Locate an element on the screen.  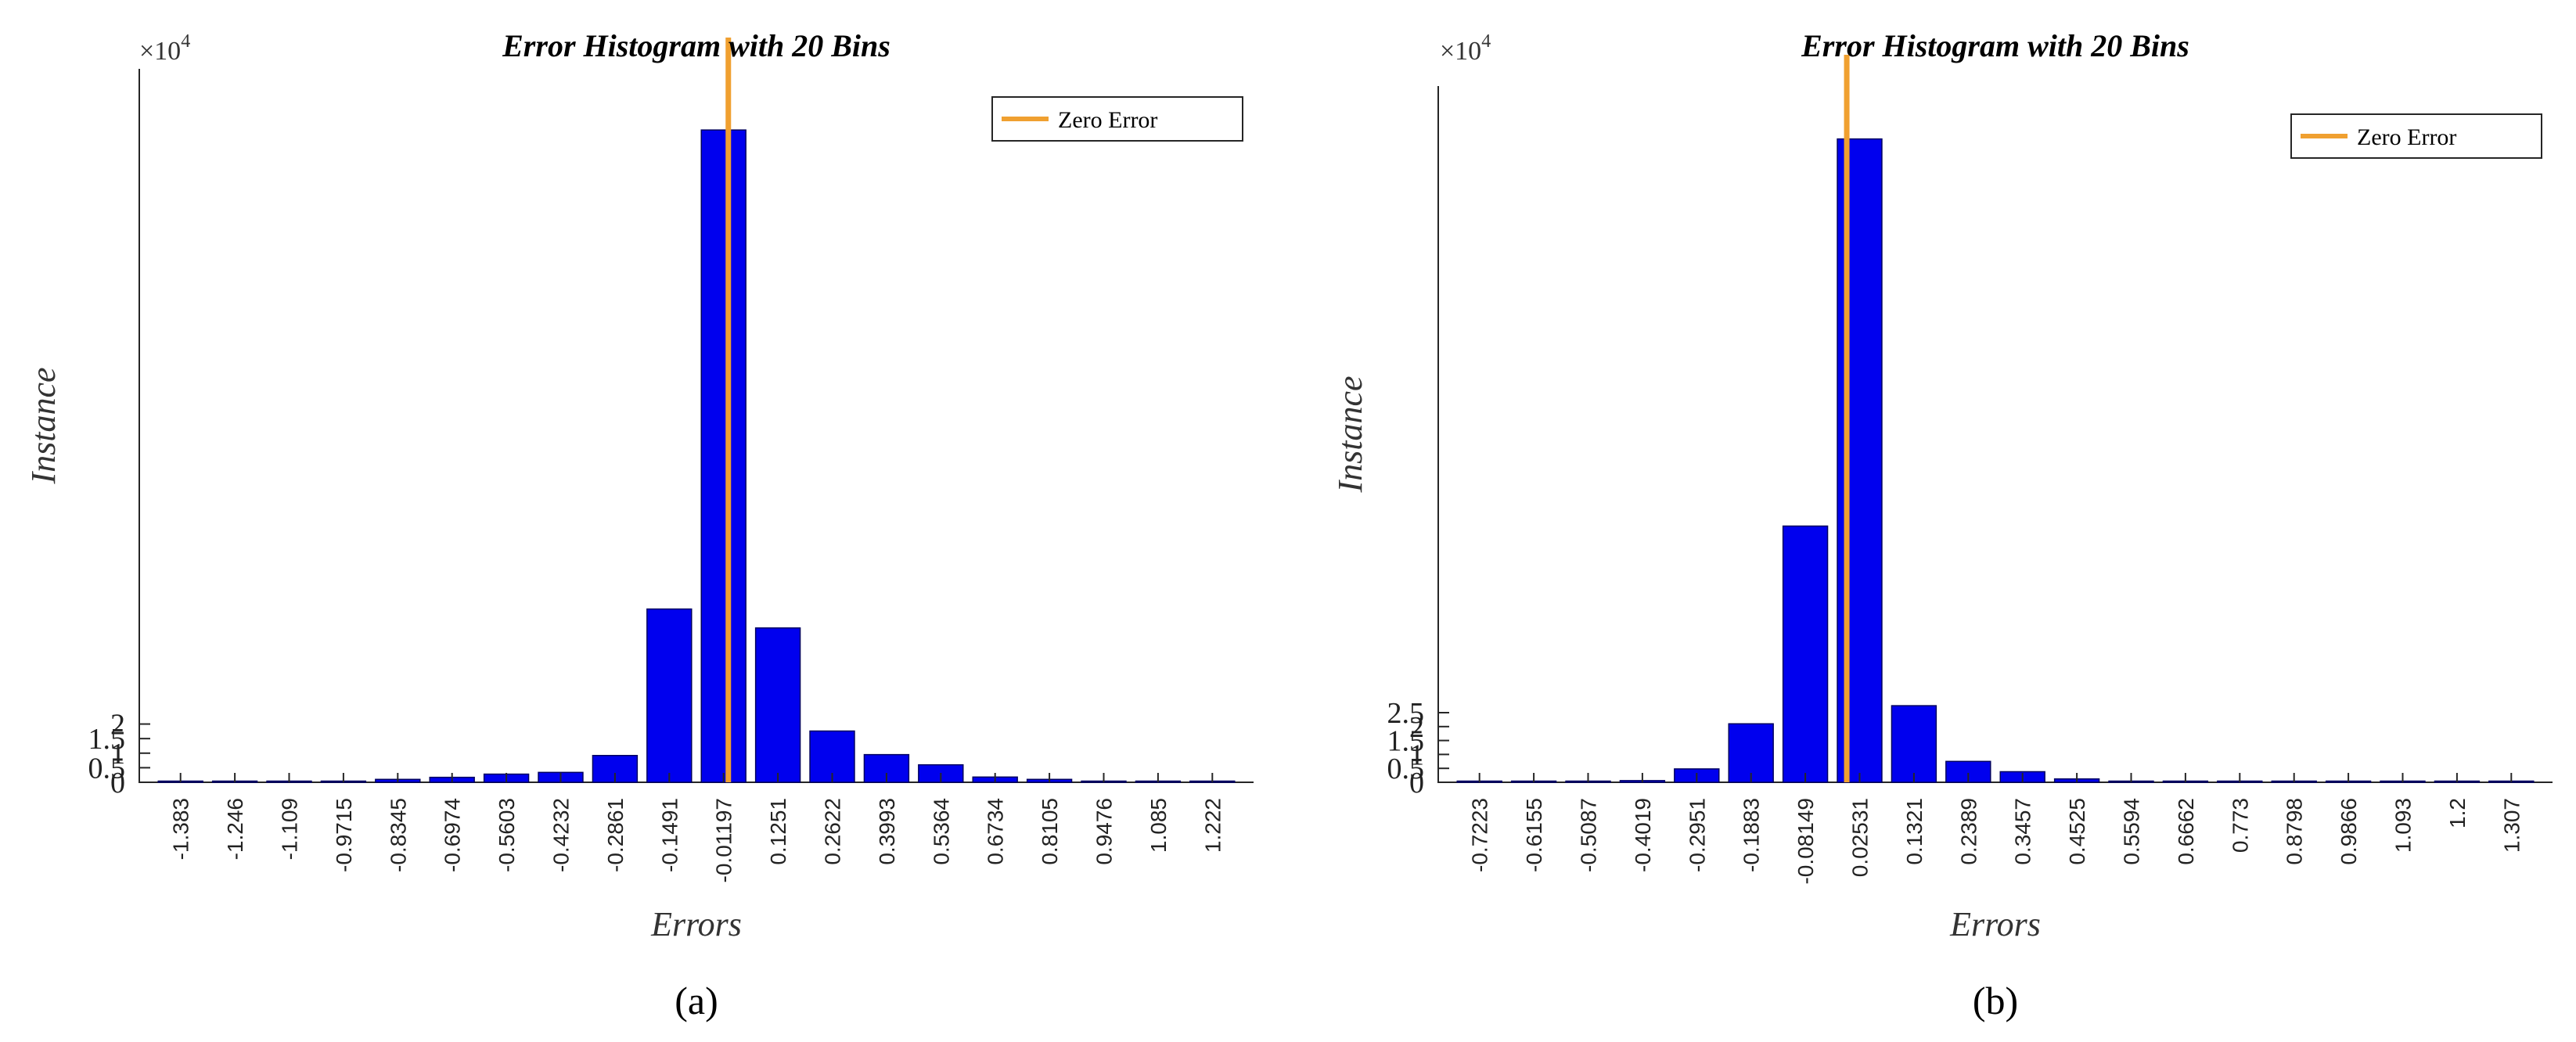
x-tick-label: -0.9715 is located at coordinates (344, 835).